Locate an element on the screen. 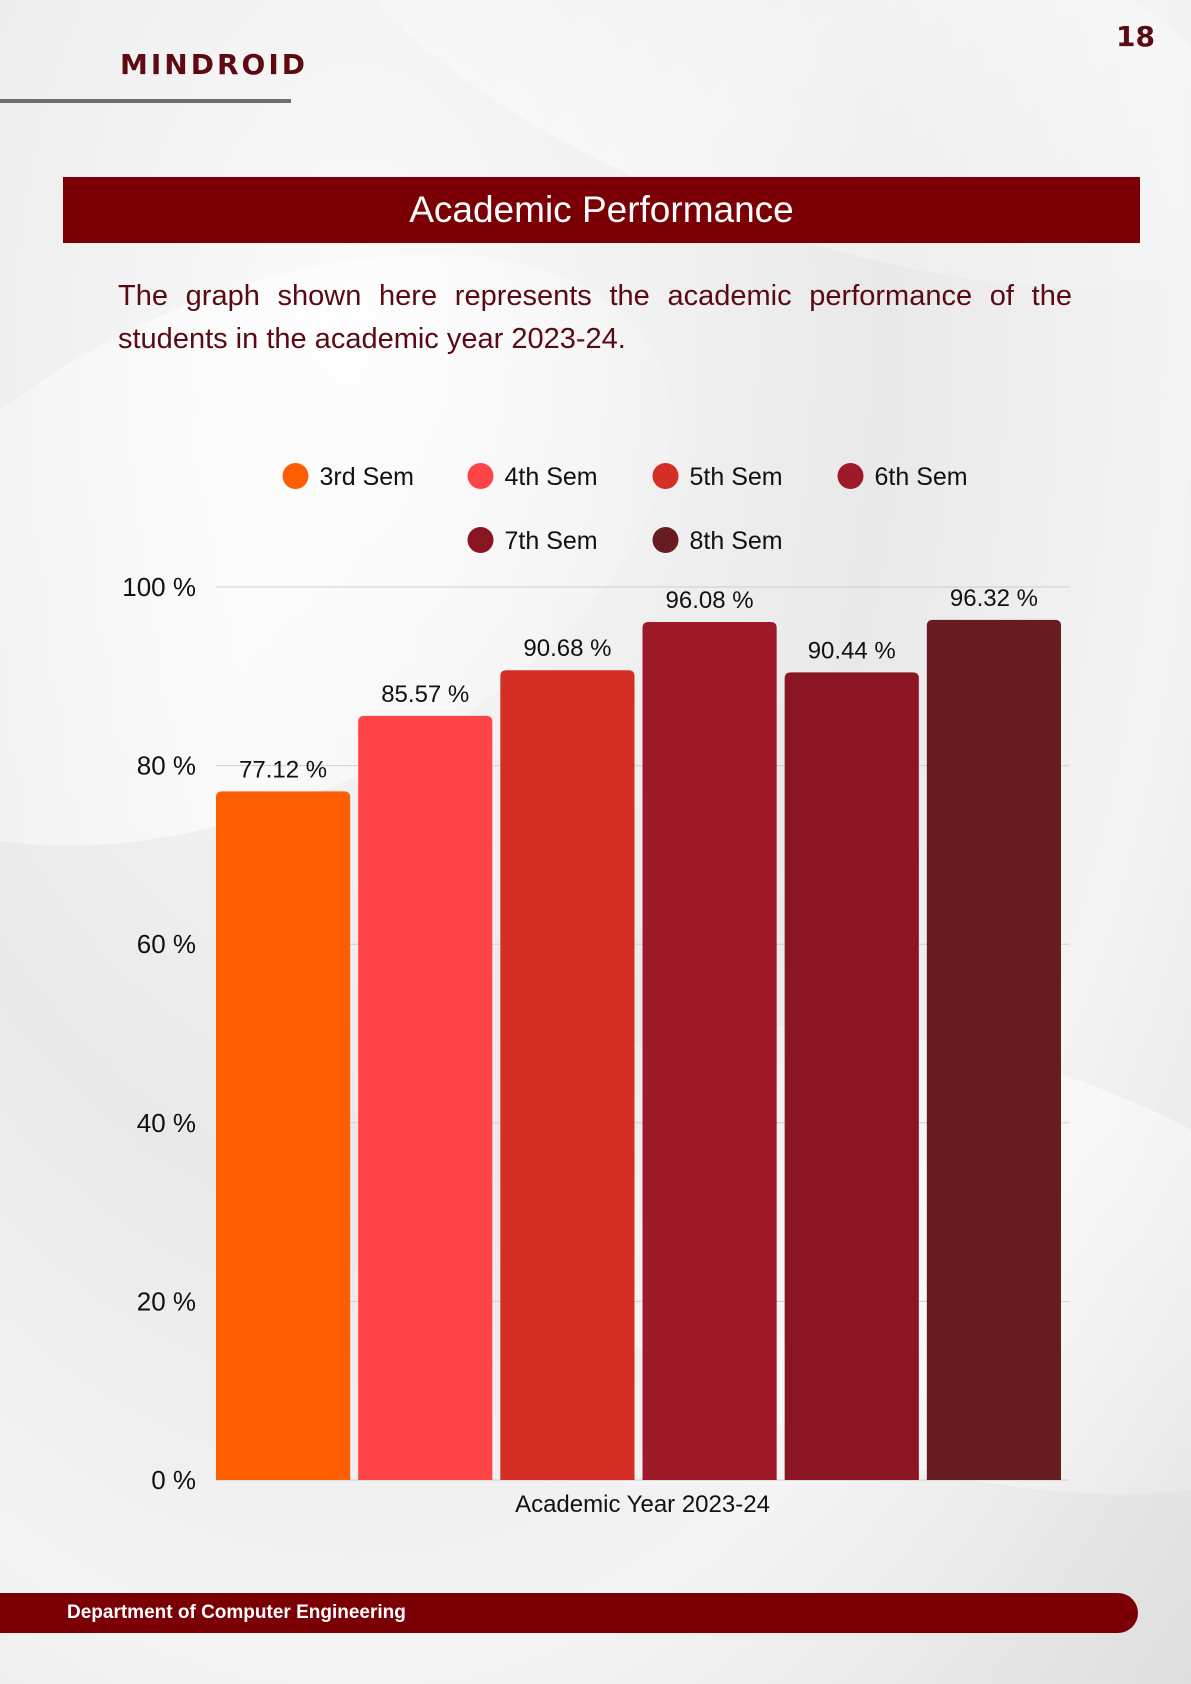 The image size is (1191, 1684). bar-value-label: 85.57 % is located at coordinates (425, 694).